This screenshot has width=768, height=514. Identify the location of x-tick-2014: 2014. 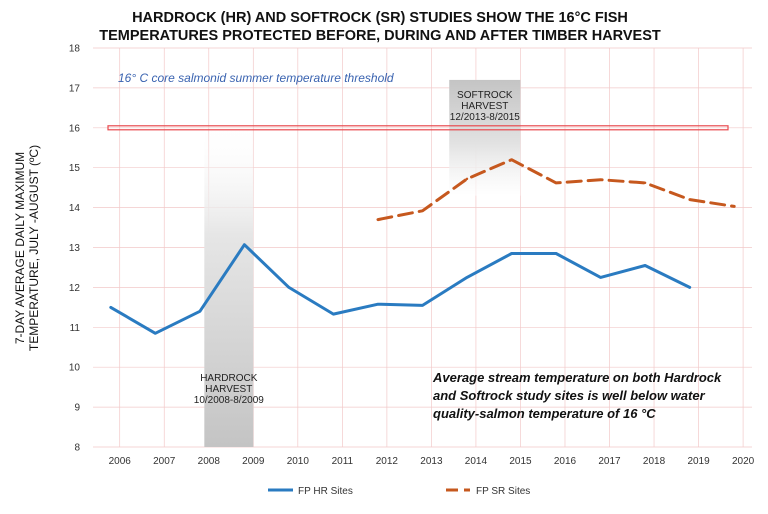
(476, 461).